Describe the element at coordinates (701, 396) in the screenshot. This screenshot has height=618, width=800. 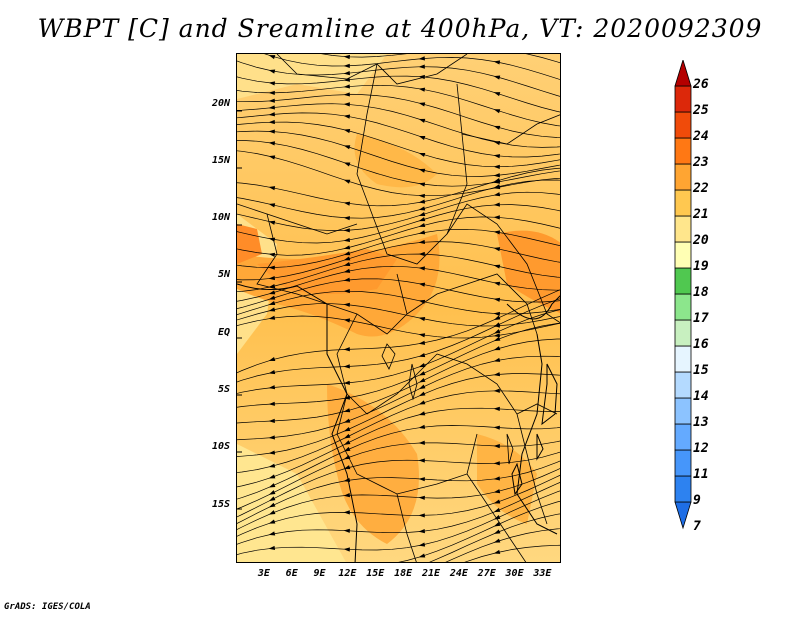
I see `colorbar-label-14: 14` at that location.